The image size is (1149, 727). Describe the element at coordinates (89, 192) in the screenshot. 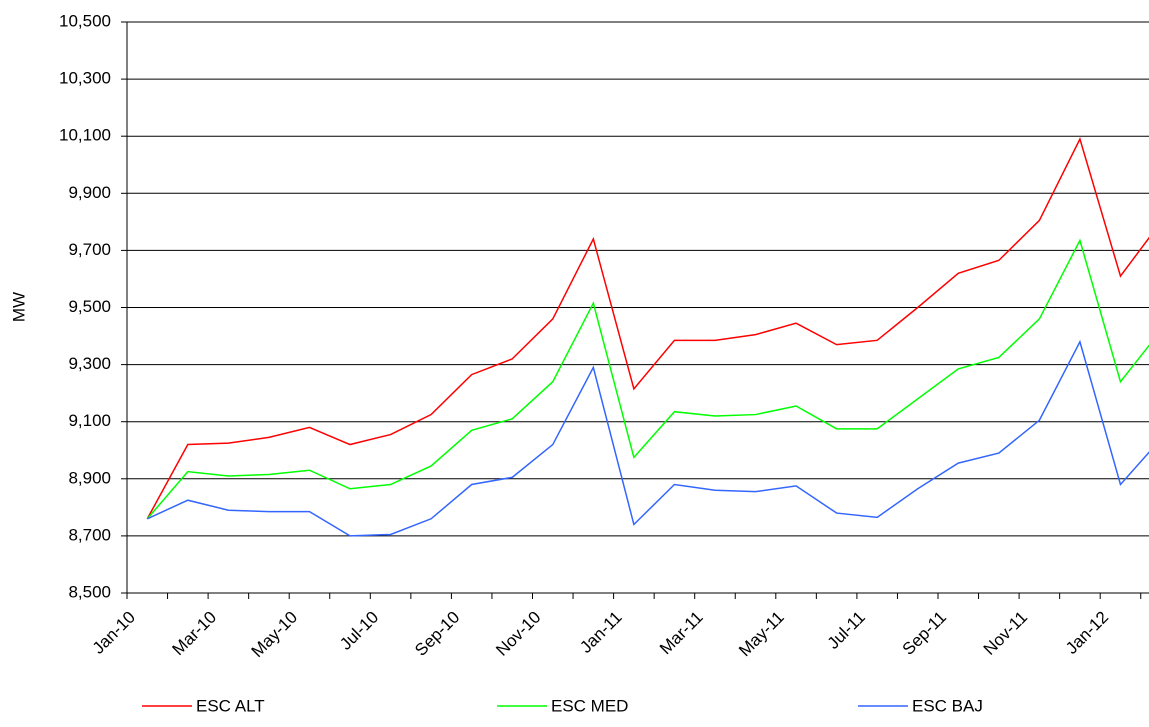

I see `y-tick-label: 9,900` at that location.